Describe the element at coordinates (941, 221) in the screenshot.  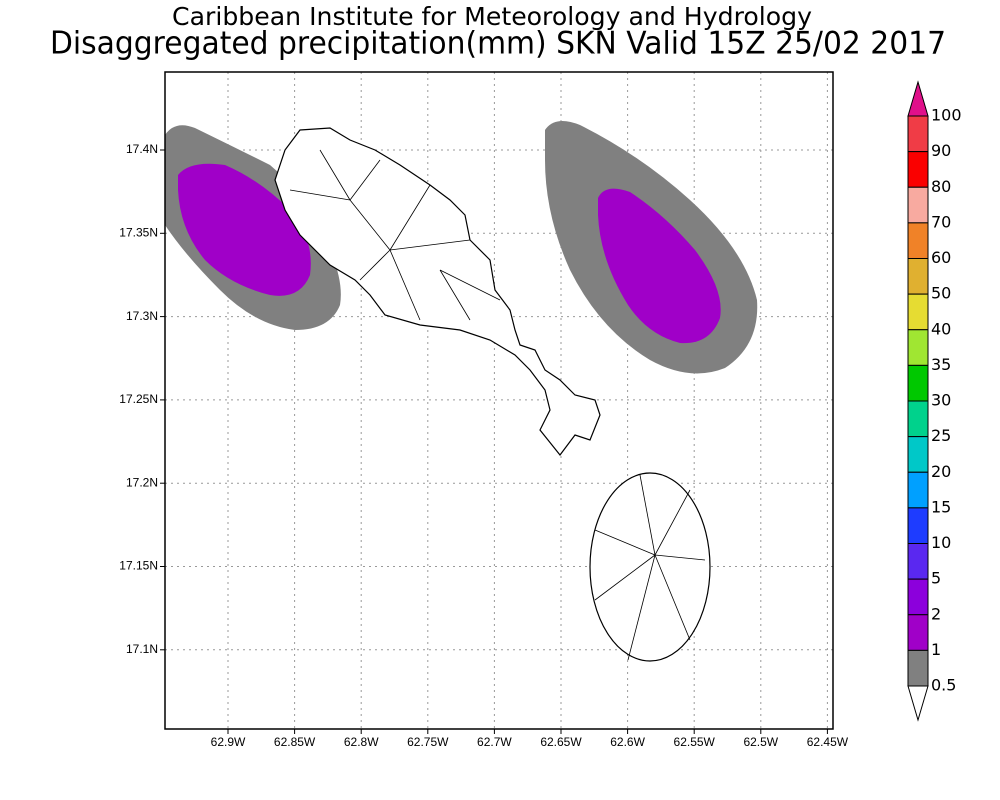
I see `colorbar-label: 70` at that location.